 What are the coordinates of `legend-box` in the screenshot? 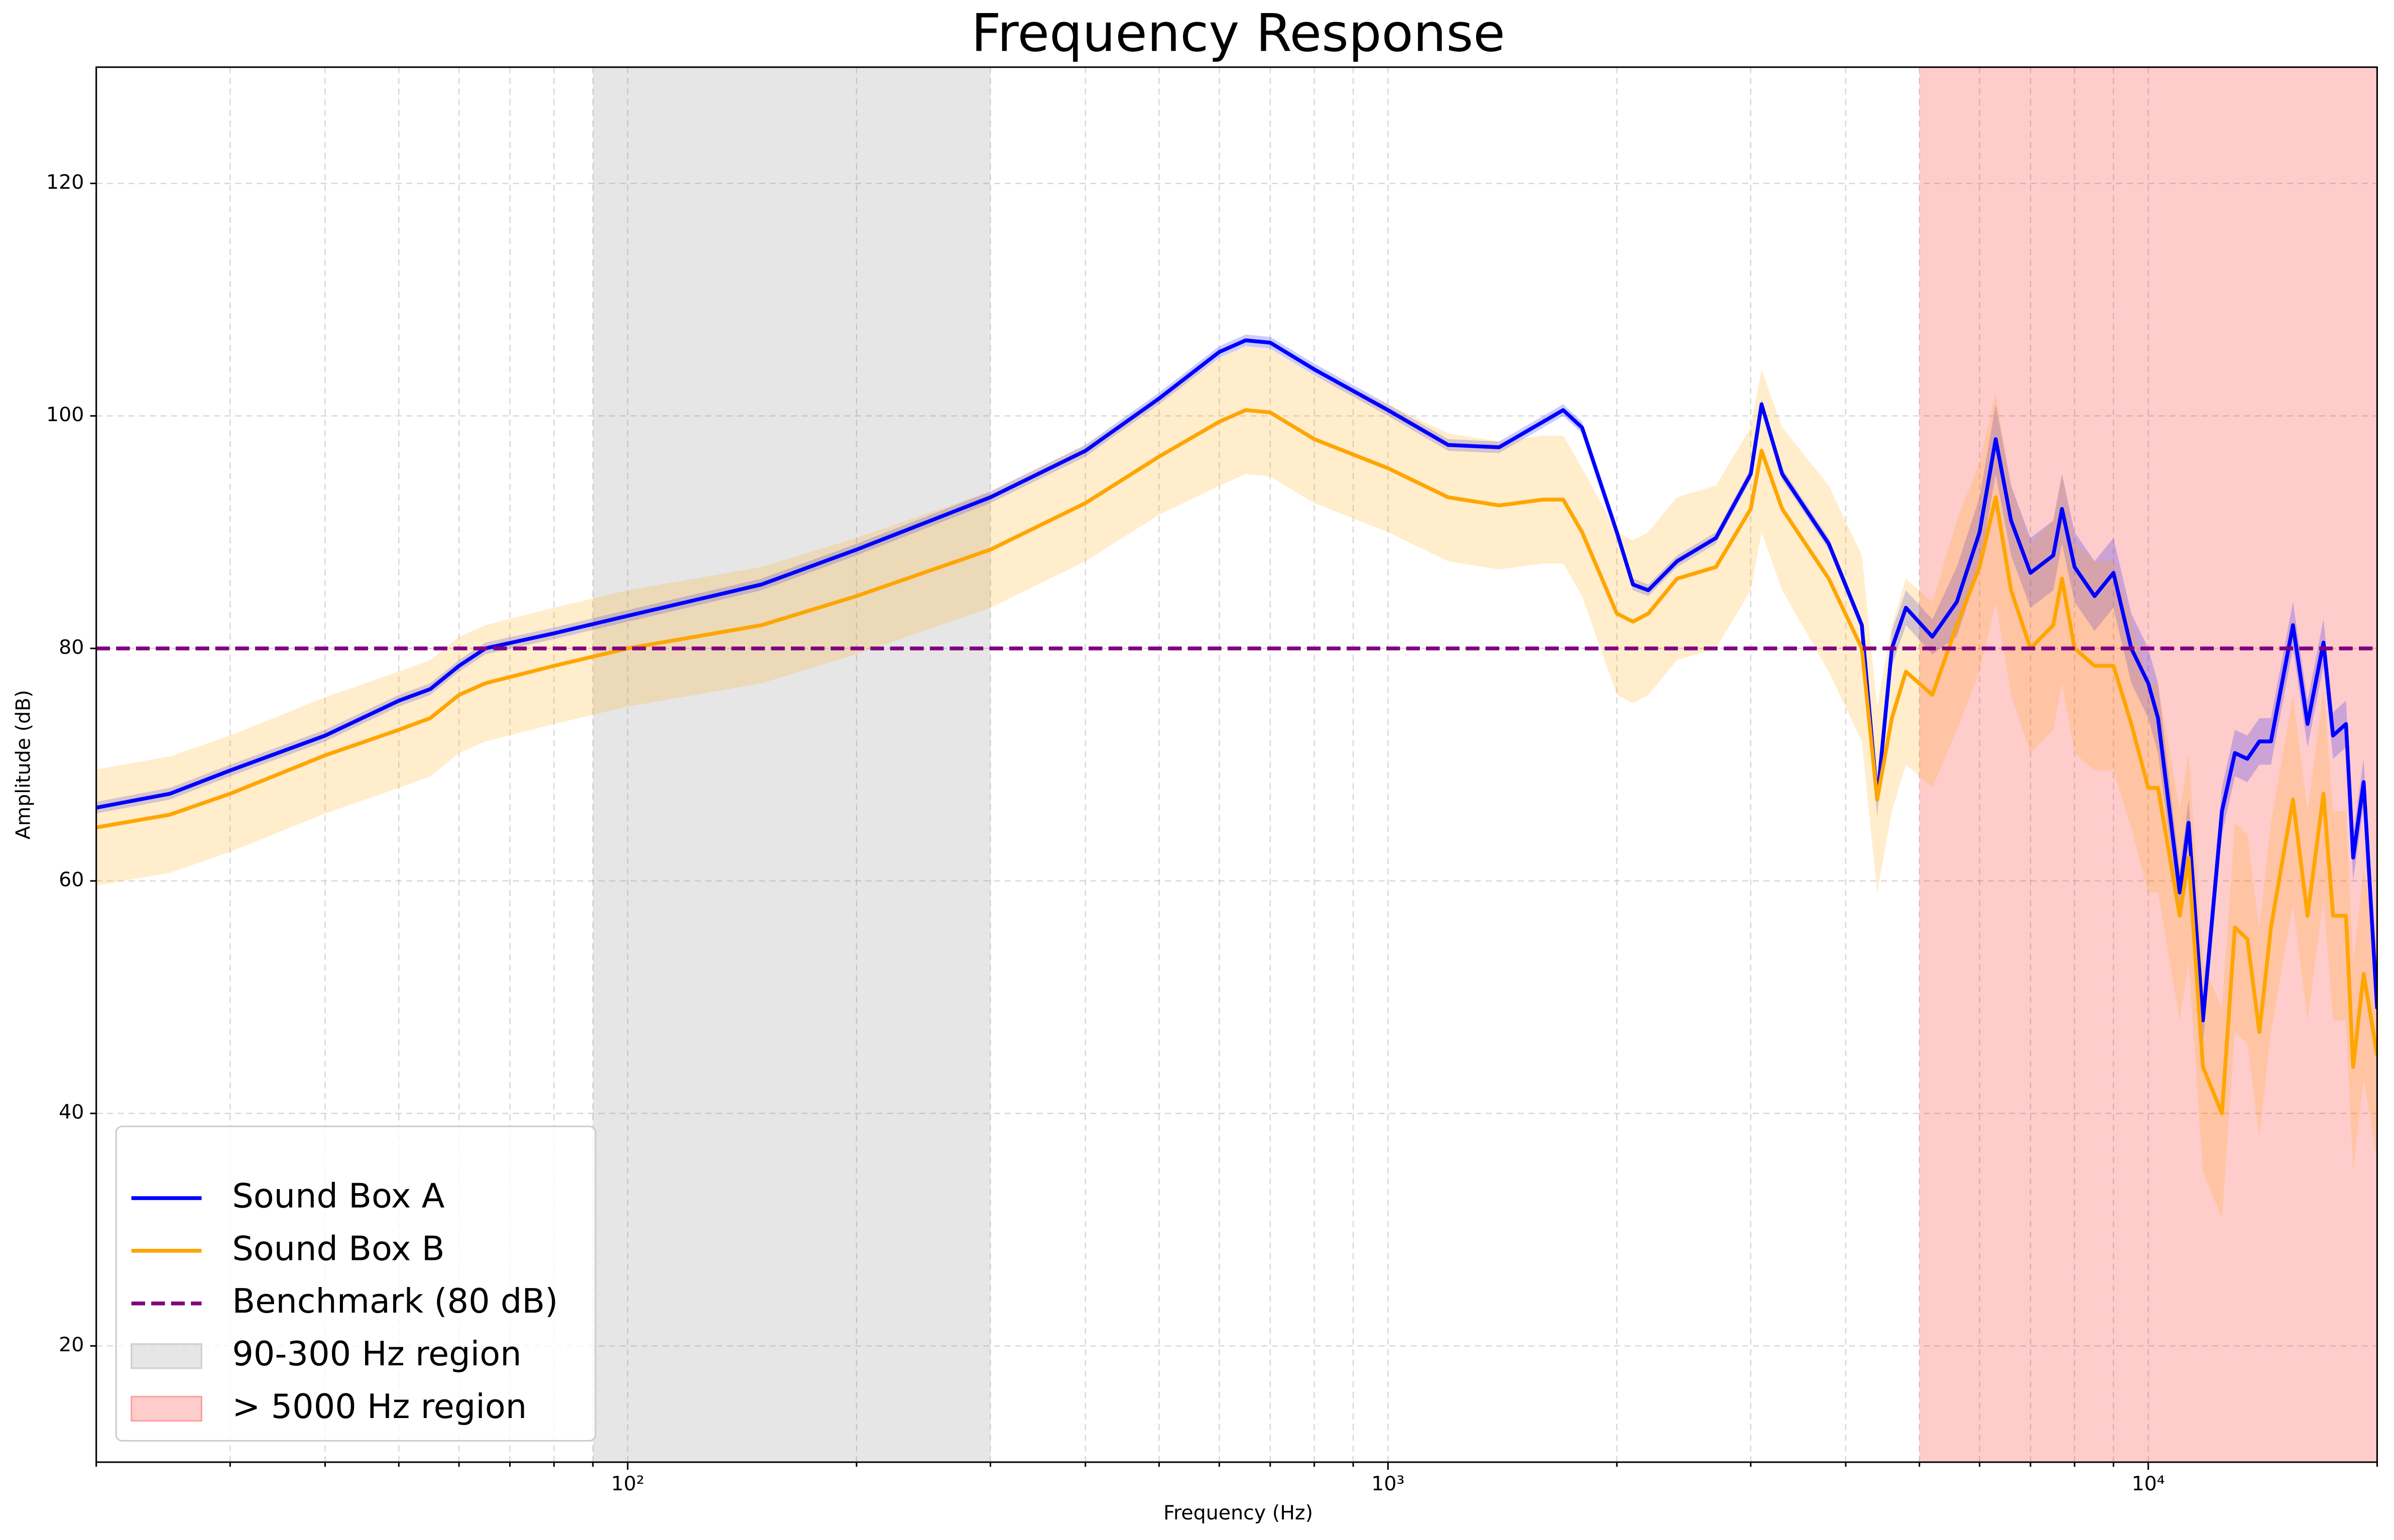 It's located at (355, 1283).